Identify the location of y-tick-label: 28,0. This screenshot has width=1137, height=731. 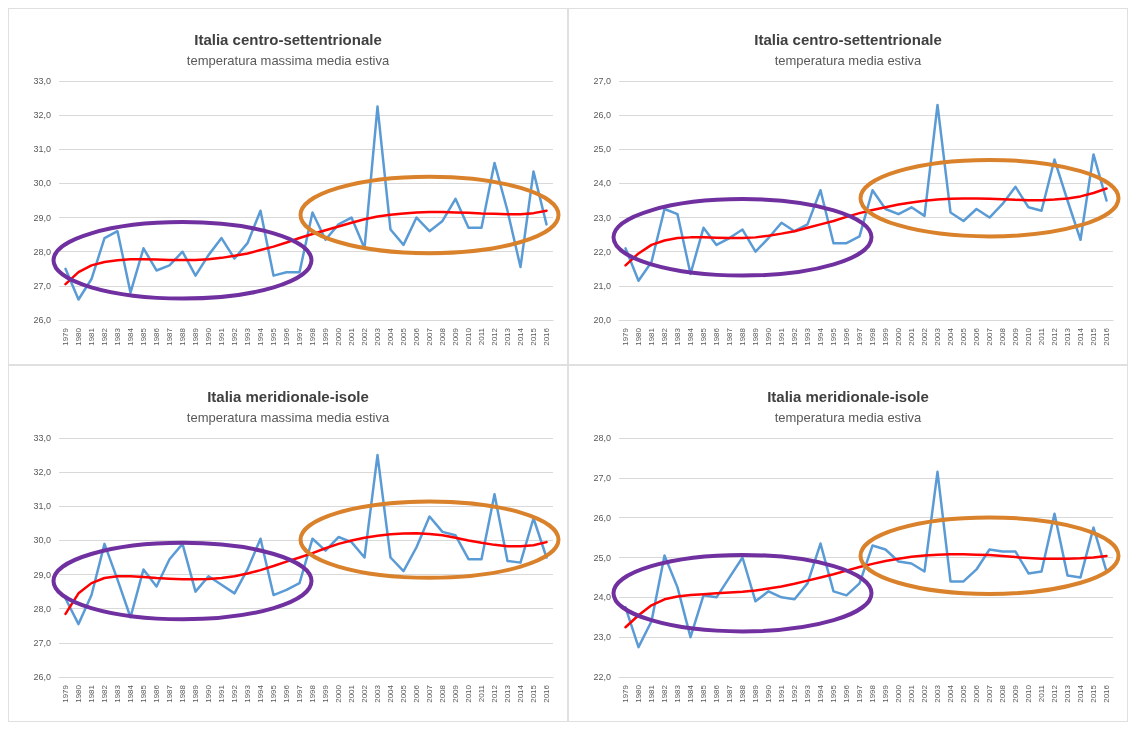
(42, 251).